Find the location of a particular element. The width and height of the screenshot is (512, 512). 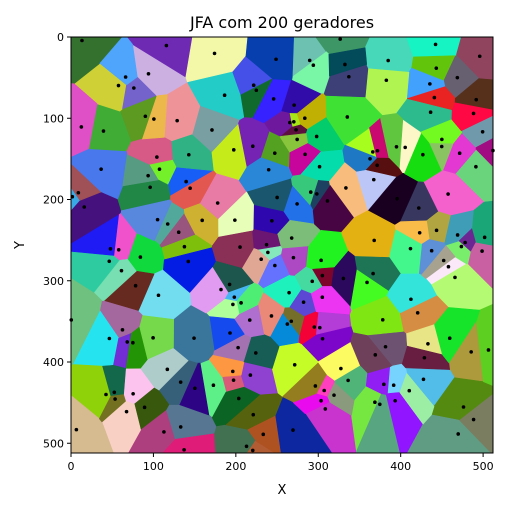

chart-title: JFA com 200 geradores is located at coordinates (281, 22).